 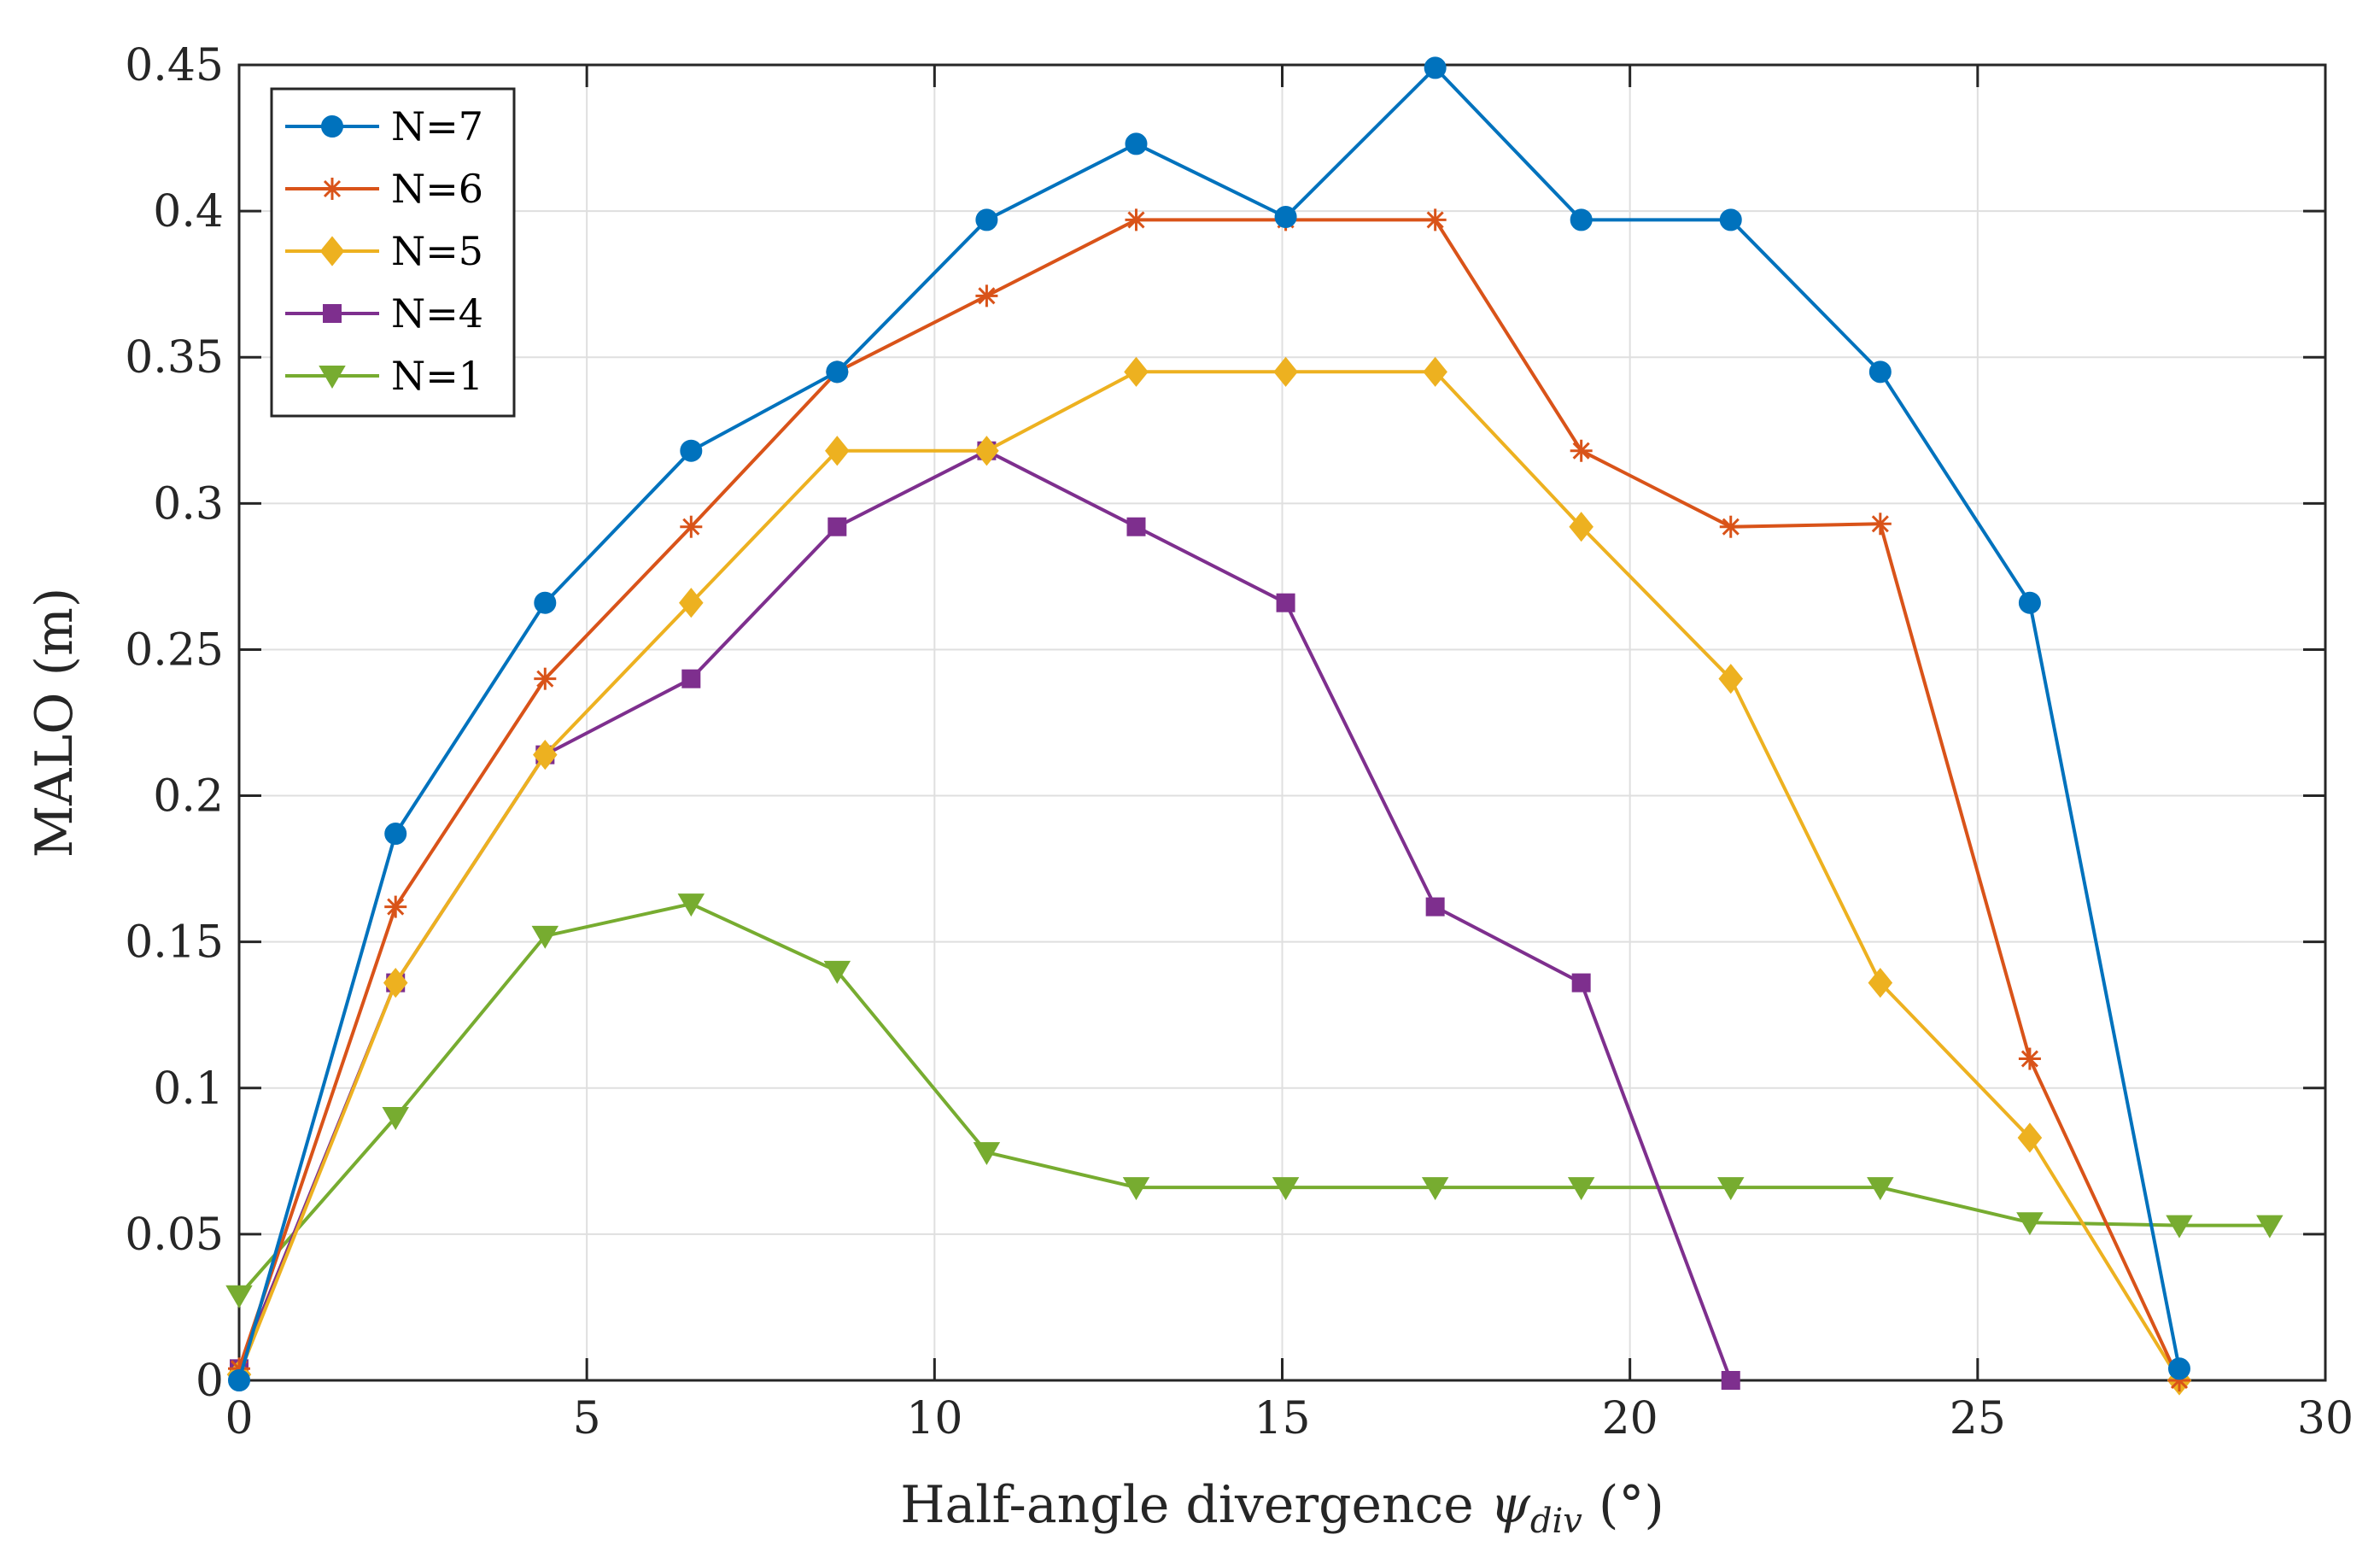 I want to click on y-tick-label-9: 0.45, so click(x=175, y=65).